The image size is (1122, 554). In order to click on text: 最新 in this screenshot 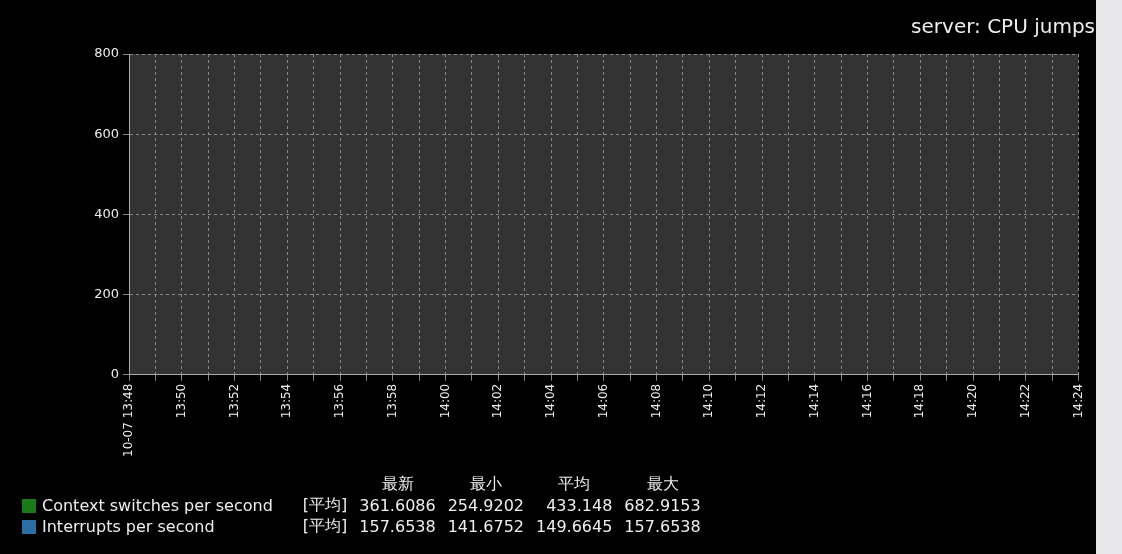, I will do `click(397, 484)`.